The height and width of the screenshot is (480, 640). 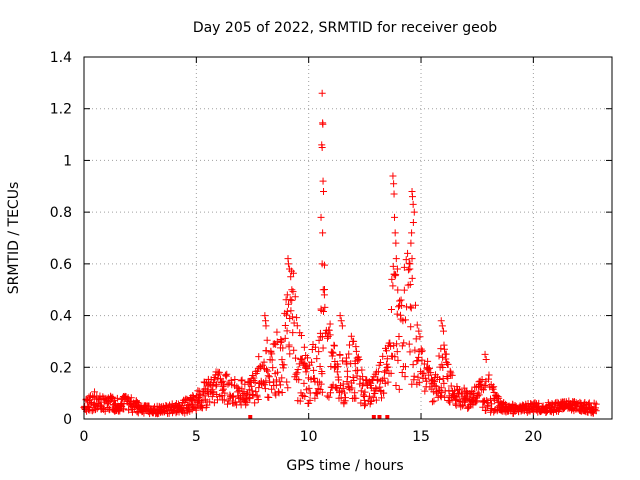 I want to click on y-axis-label: SRMTID / TECUs, so click(x=14, y=238).